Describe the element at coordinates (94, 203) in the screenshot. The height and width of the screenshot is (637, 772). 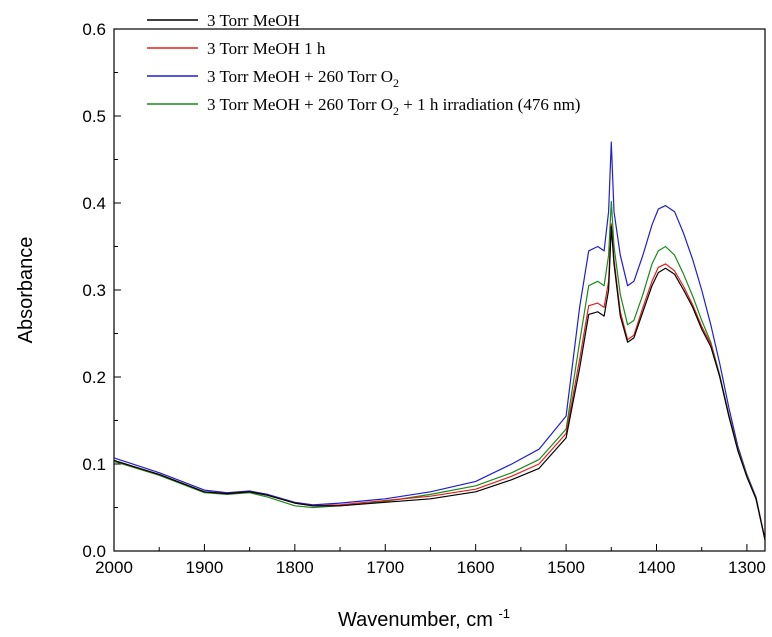
I see `y-tick-label: 0.4` at that location.